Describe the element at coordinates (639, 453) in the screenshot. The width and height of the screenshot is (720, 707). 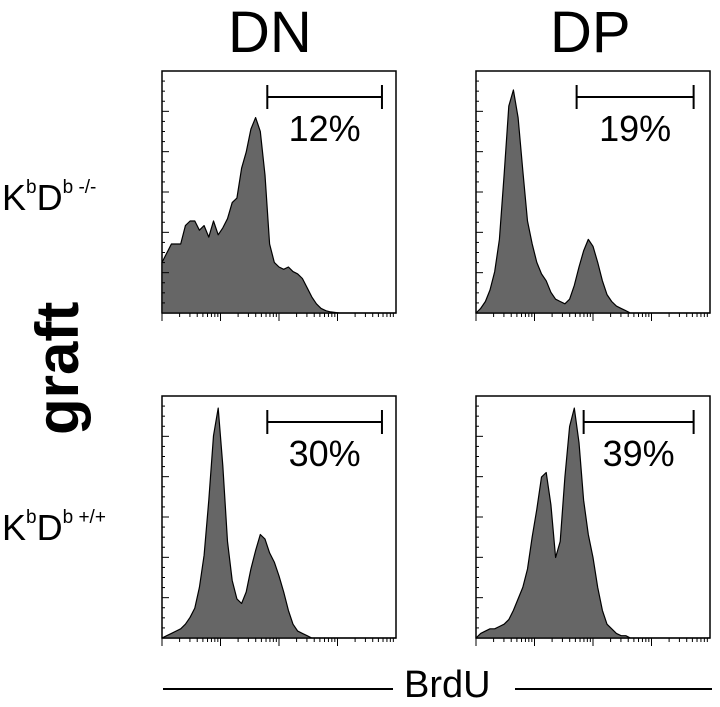
I see `gate-percent-label: 39%` at that location.